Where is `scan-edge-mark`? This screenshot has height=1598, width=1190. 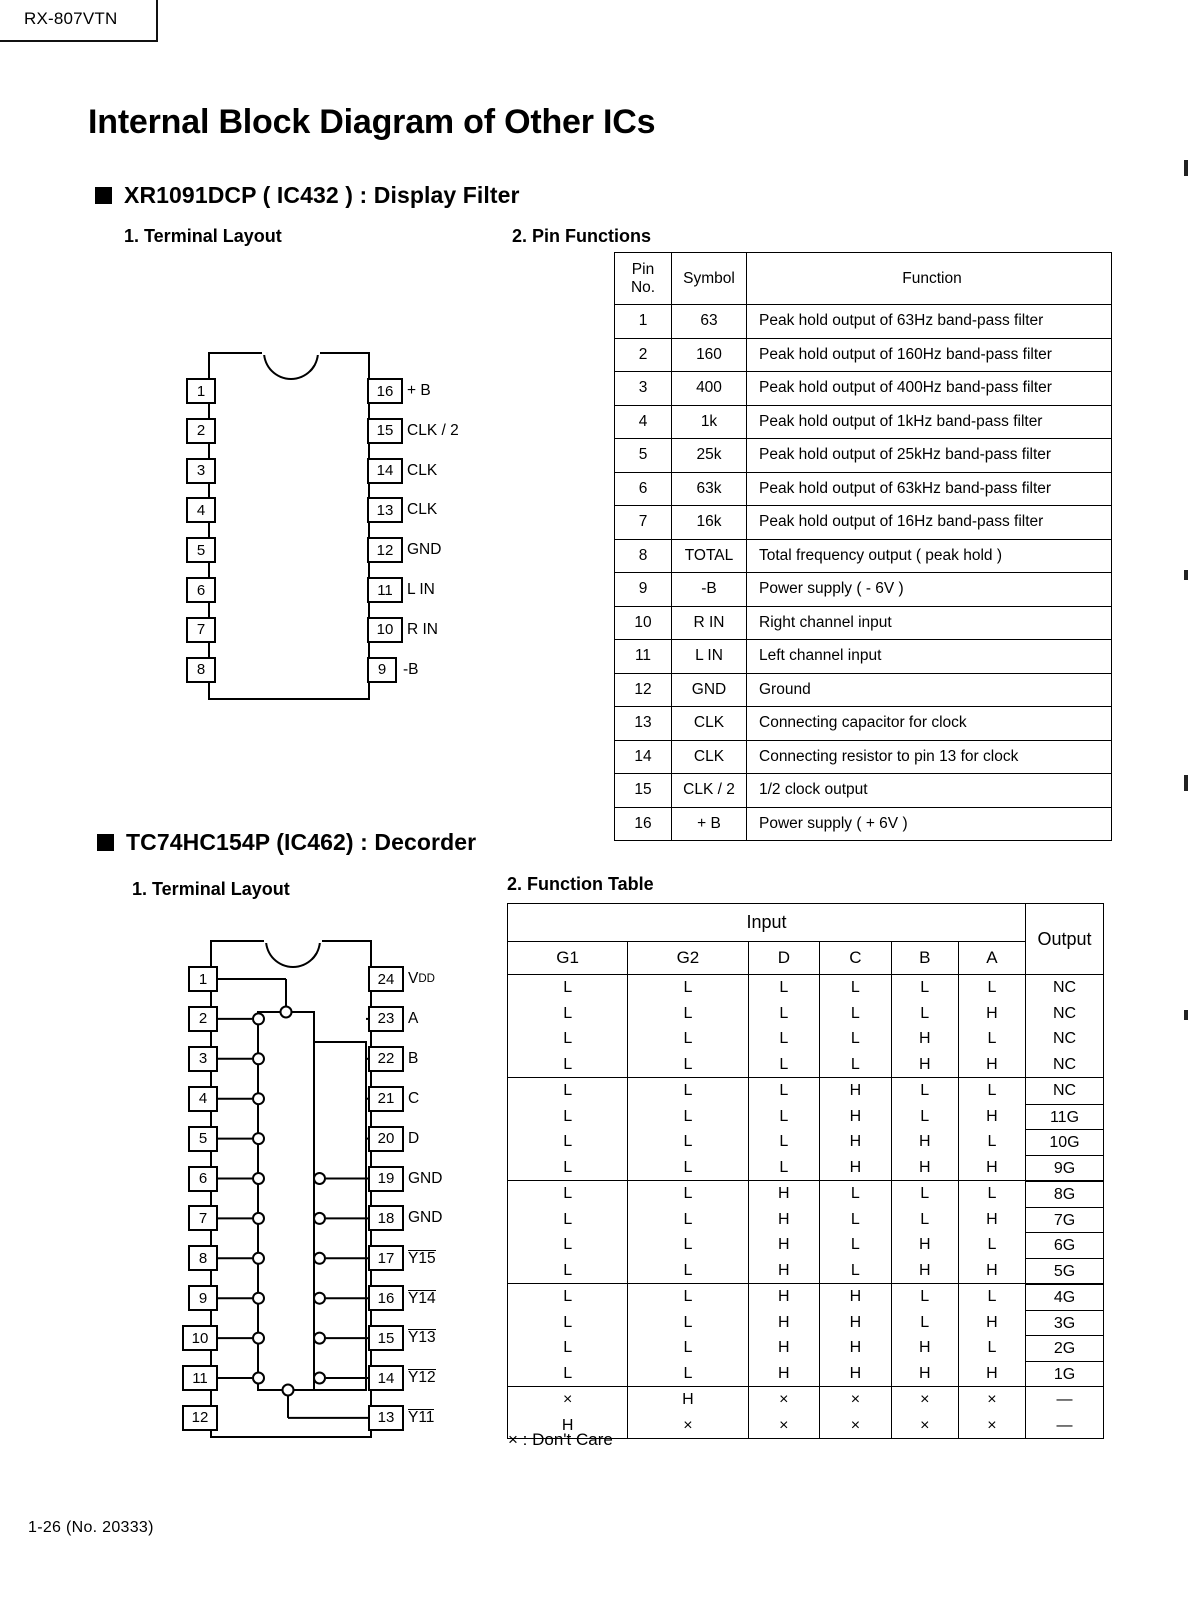 scan-edge-mark is located at coordinates (1186, 1015).